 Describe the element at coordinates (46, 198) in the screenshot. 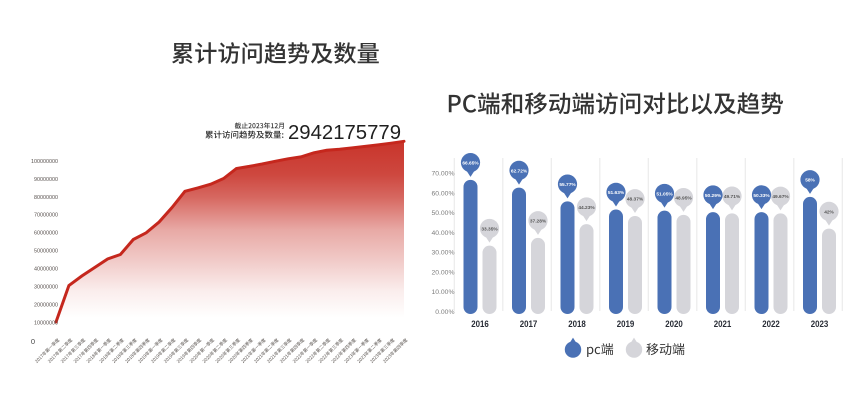

I see `svg-text: 80000000` at that location.